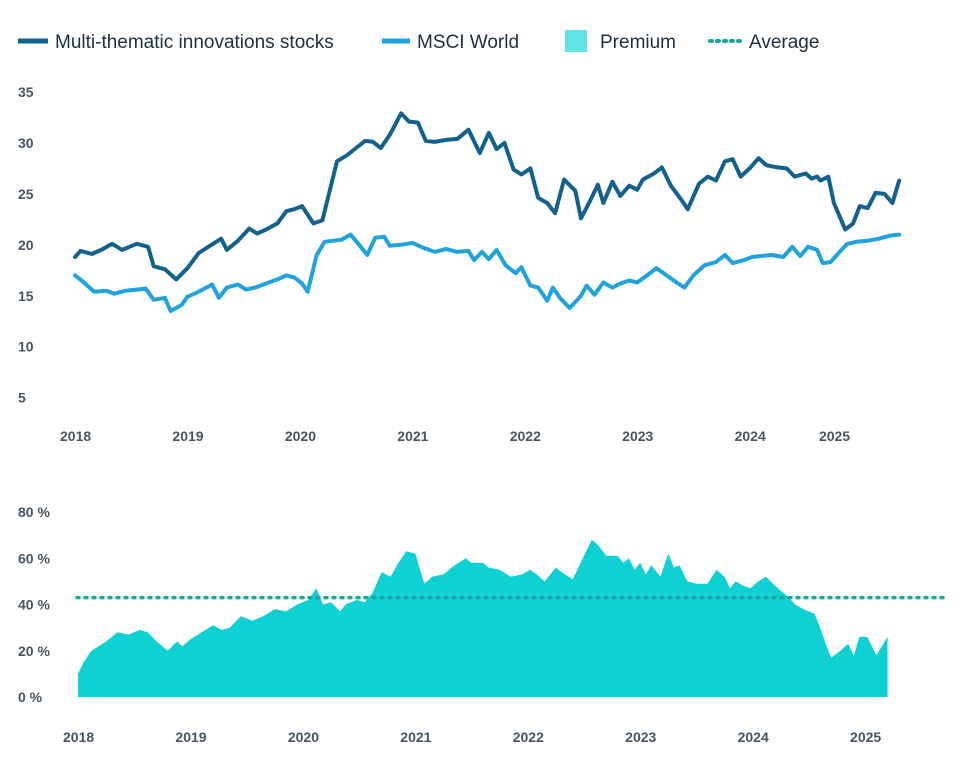  What do you see at coordinates (26, 194) in the screenshot?
I see `top-y-tick-label: 25` at bounding box center [26, 194].